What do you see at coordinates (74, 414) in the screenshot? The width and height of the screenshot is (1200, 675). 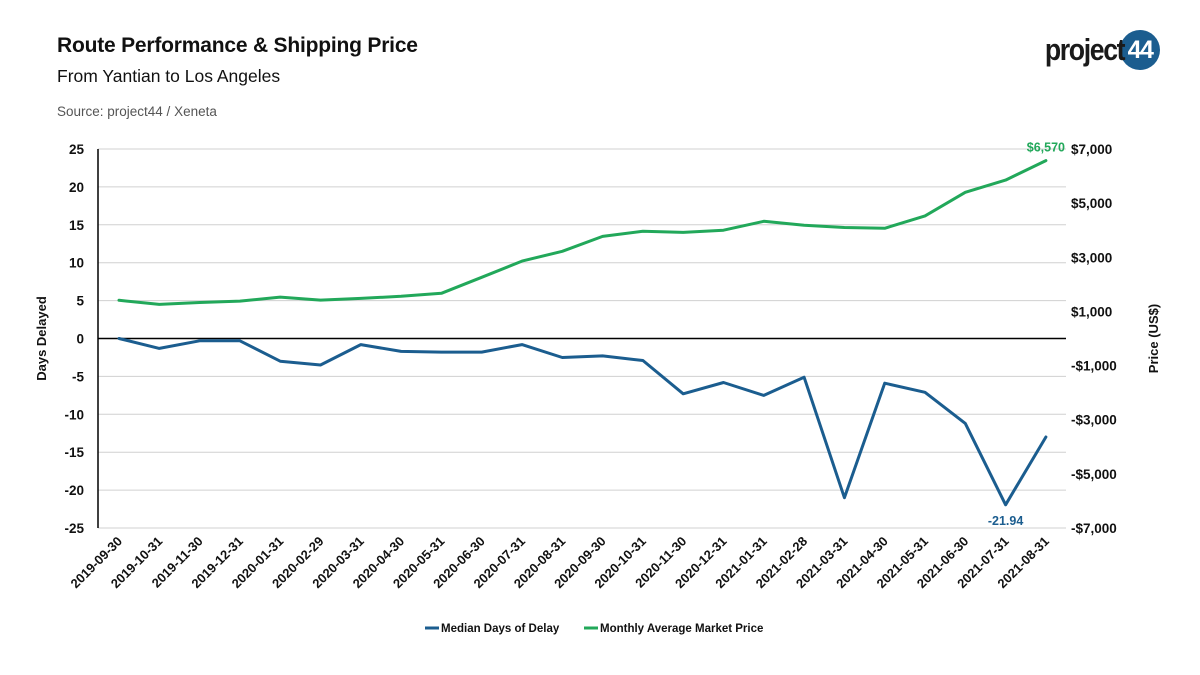 I see `y-left-tick-label: -10` at bounding box center [74, 414].